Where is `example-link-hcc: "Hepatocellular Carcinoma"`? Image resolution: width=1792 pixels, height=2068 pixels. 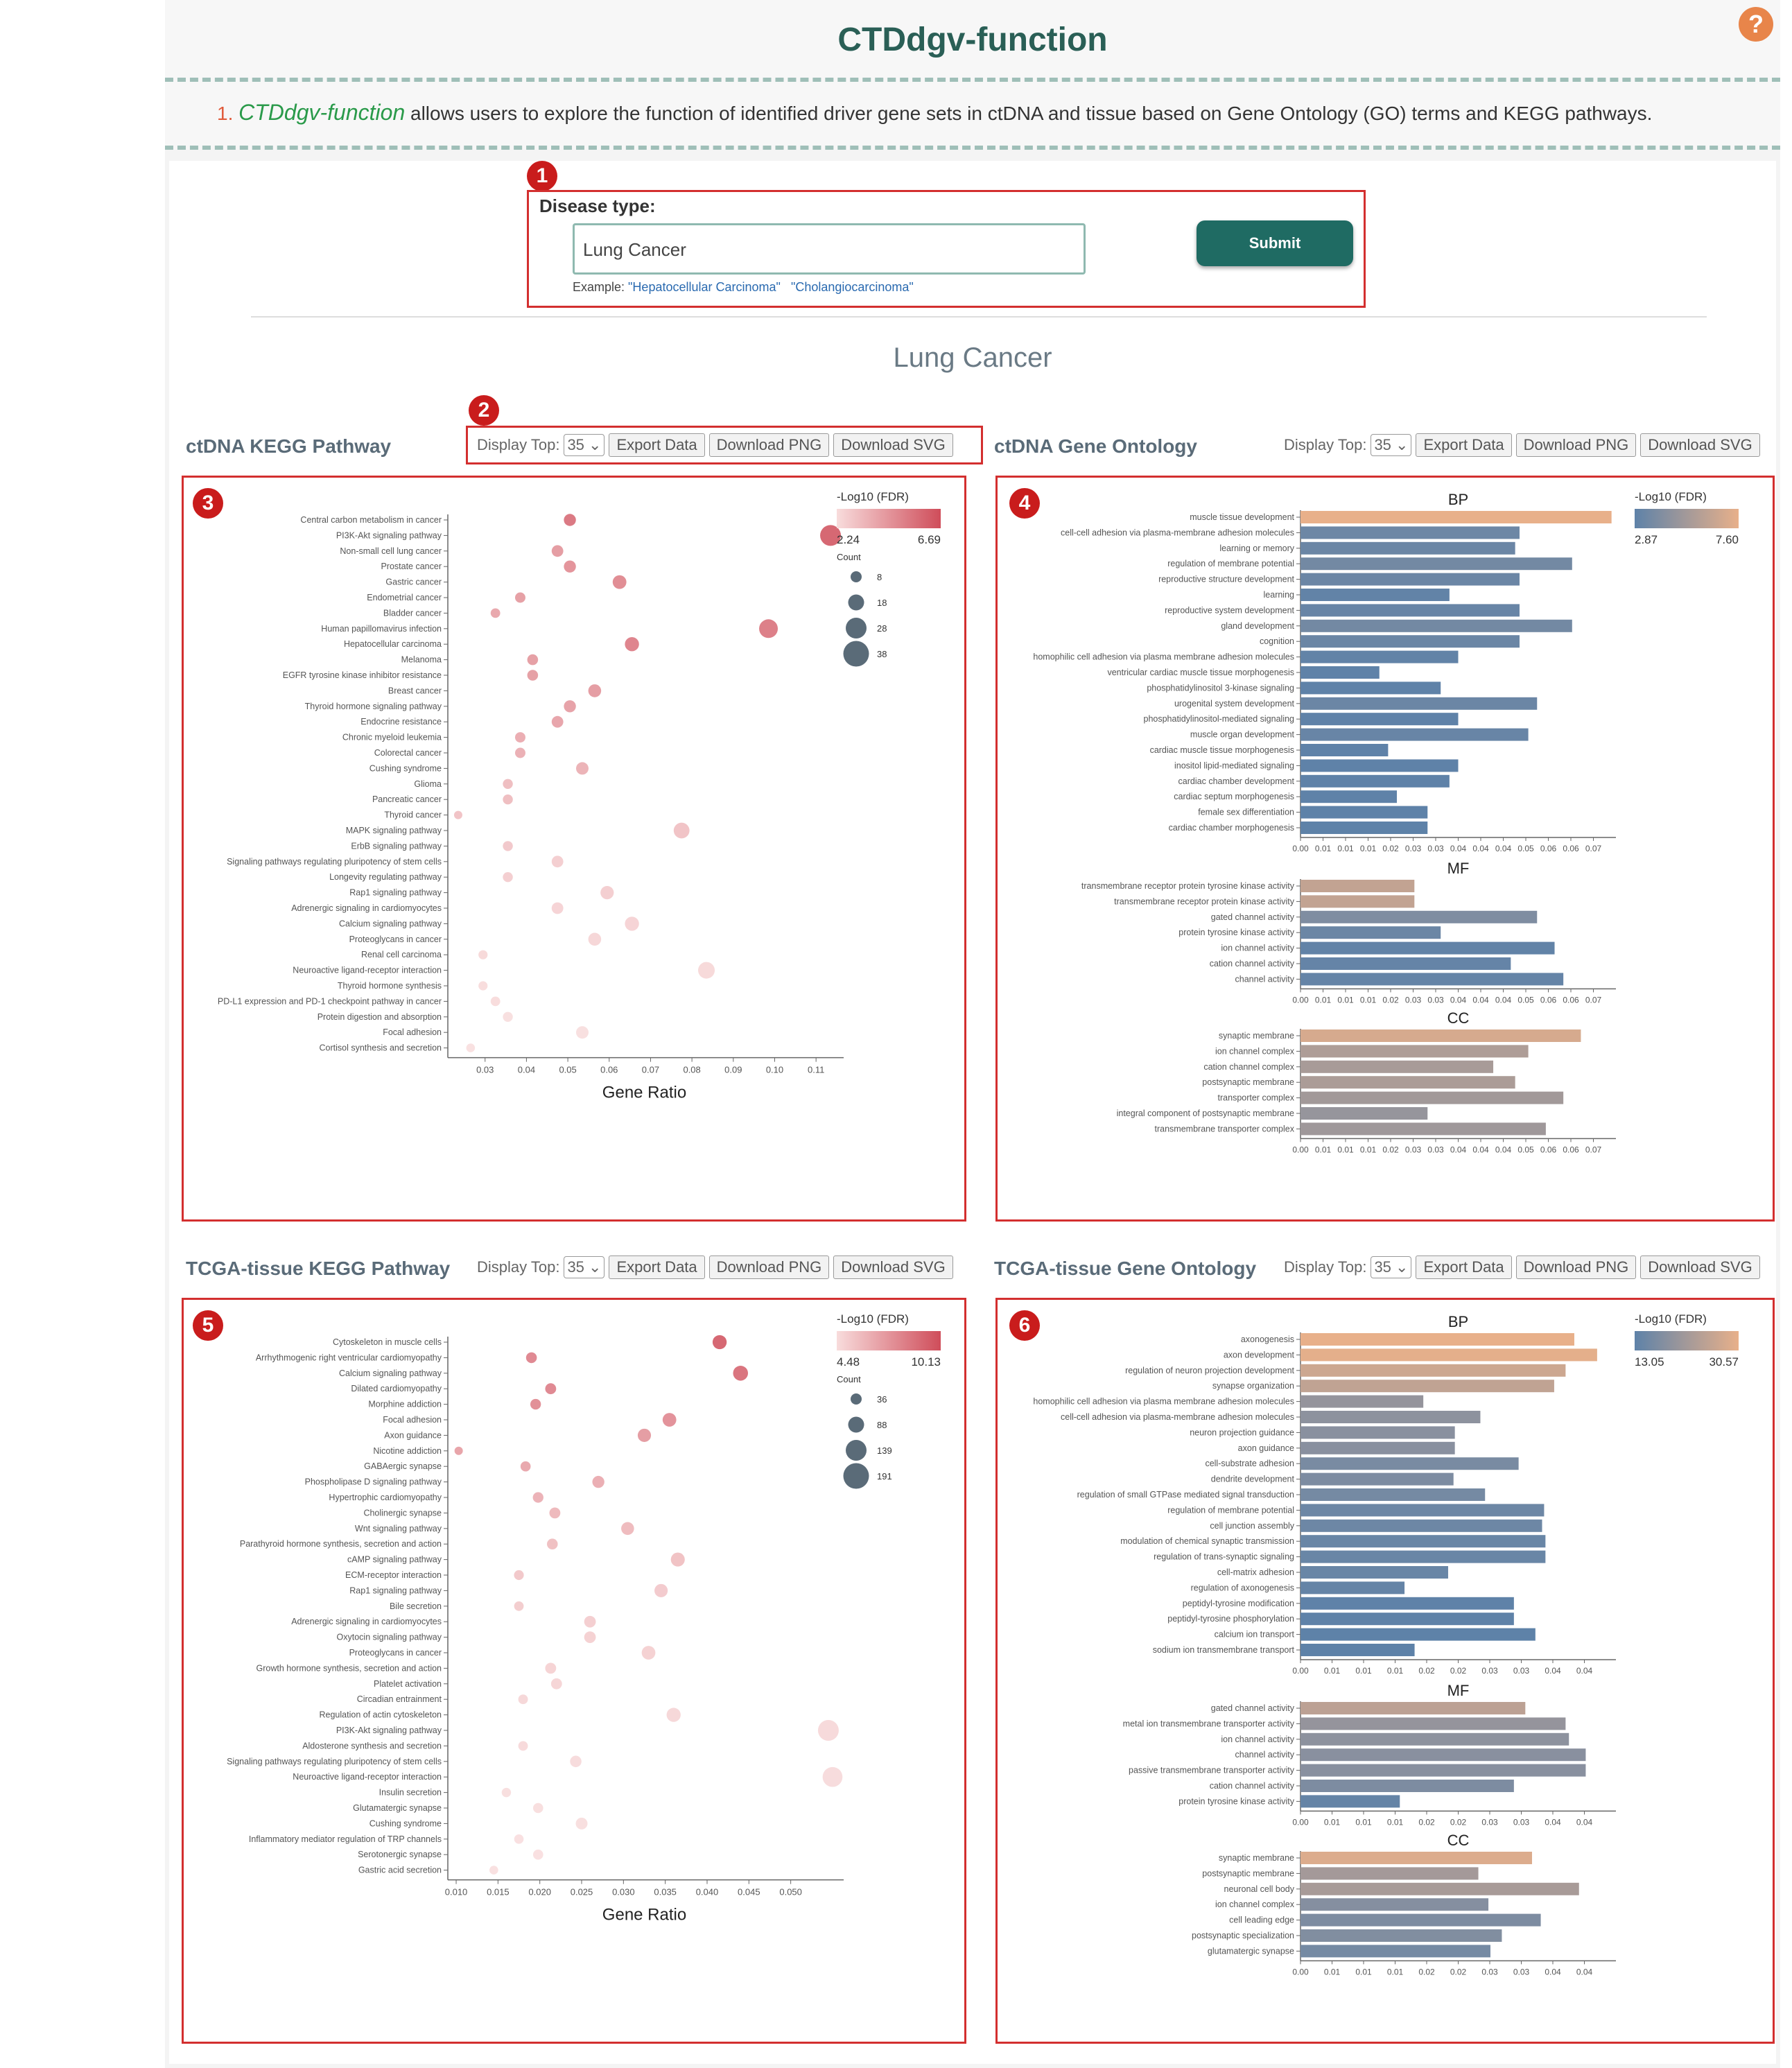
example-link-hcc: "Hepatocellular Carcinoma" is located at coordinates (704, 287).